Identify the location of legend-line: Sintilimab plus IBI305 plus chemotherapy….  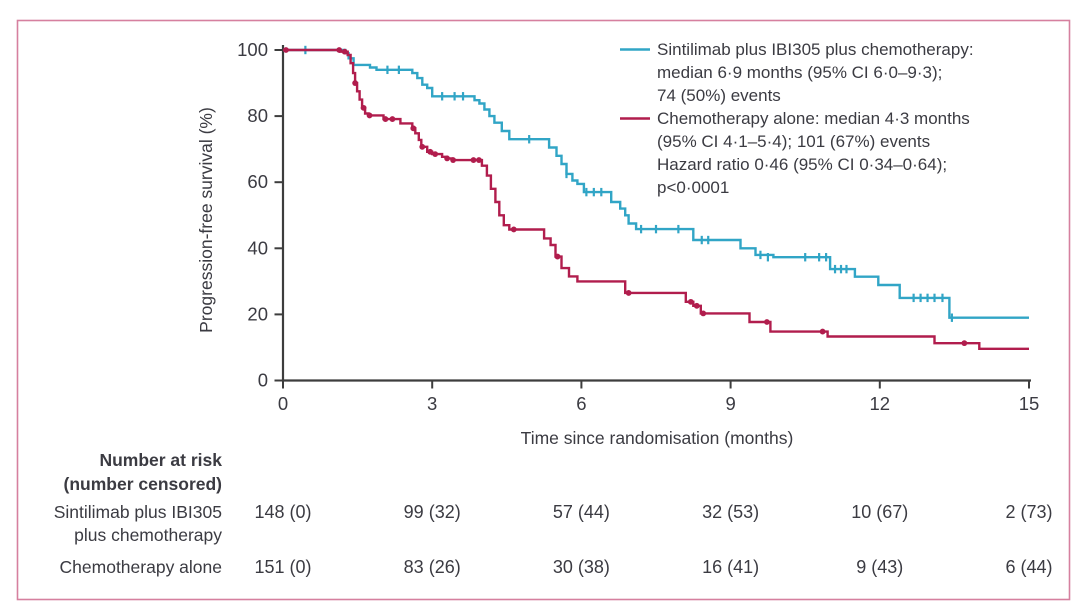
(815, 49).